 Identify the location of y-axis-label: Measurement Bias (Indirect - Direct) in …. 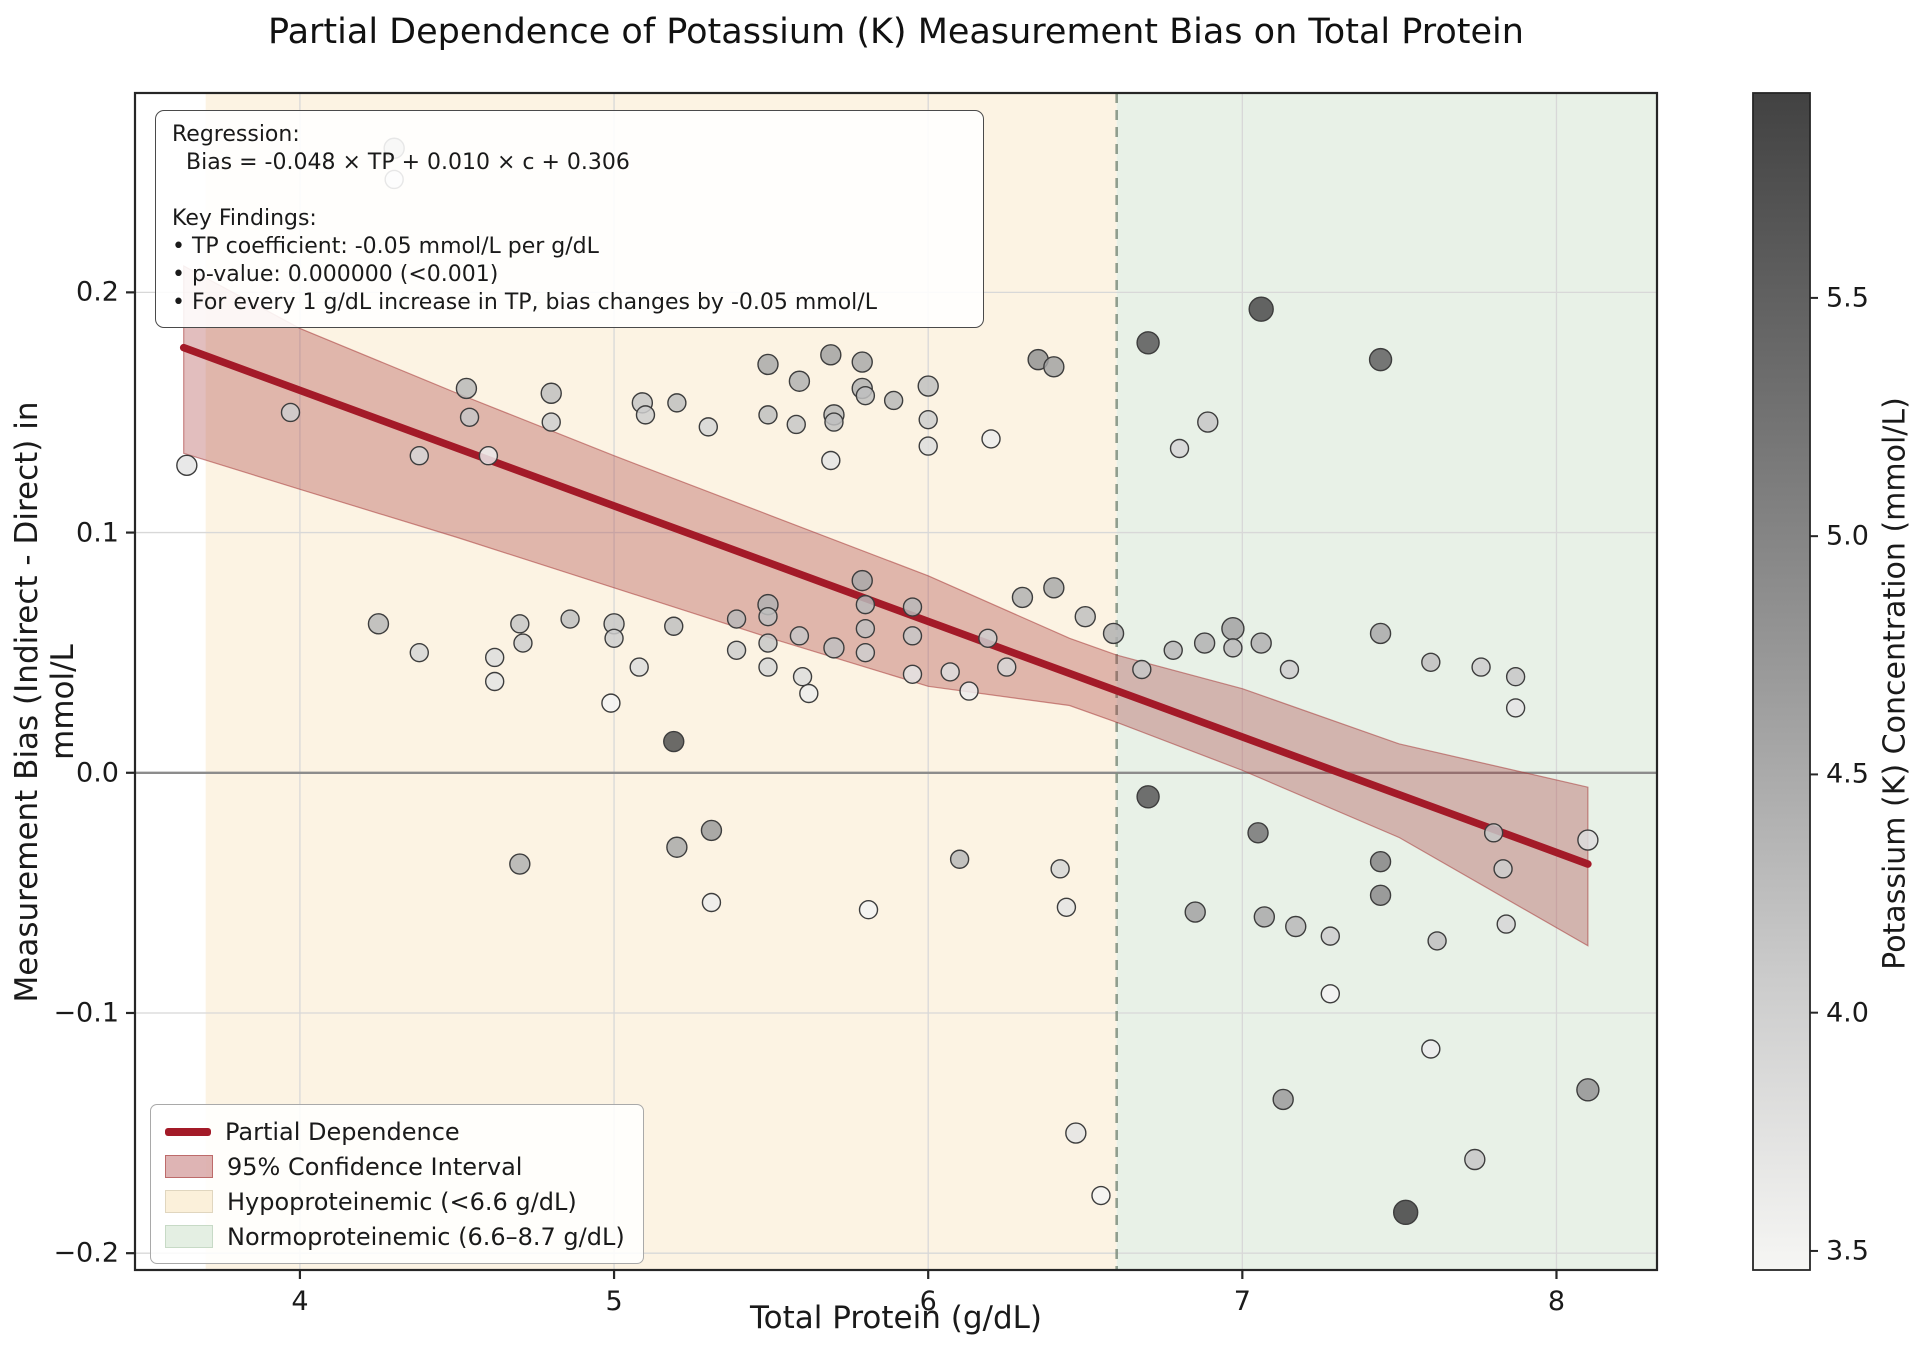
(45, 702).